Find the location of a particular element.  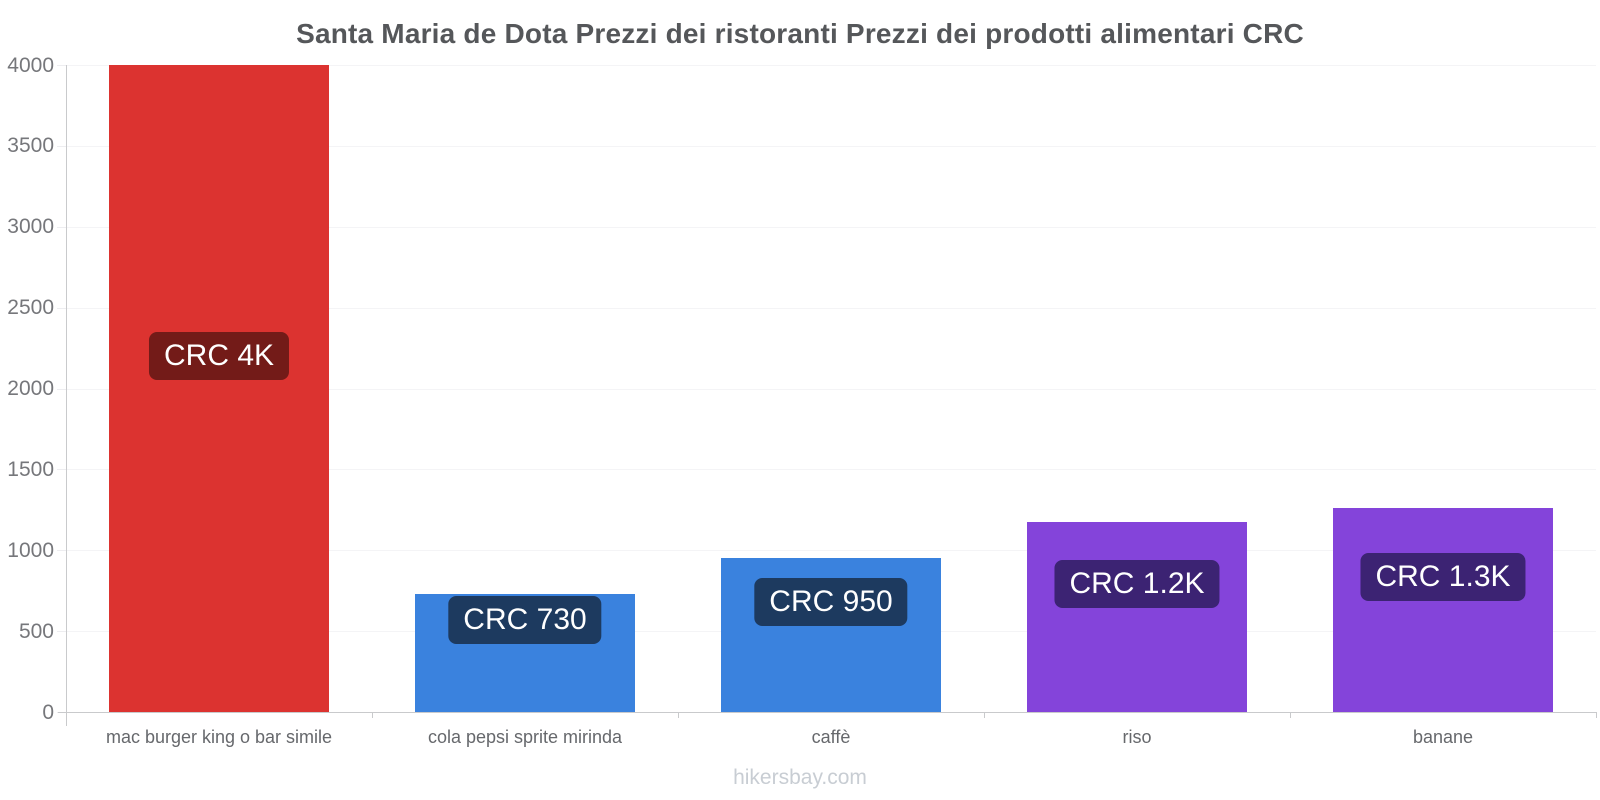

watermark-link: hikersbay.com is located at coordinates (800, 777).